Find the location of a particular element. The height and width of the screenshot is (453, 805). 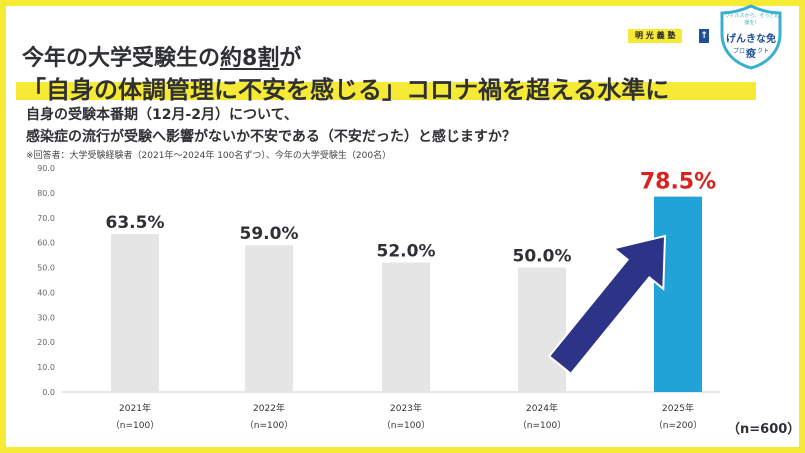

headline-highlight is located at coordinates (386, 91).